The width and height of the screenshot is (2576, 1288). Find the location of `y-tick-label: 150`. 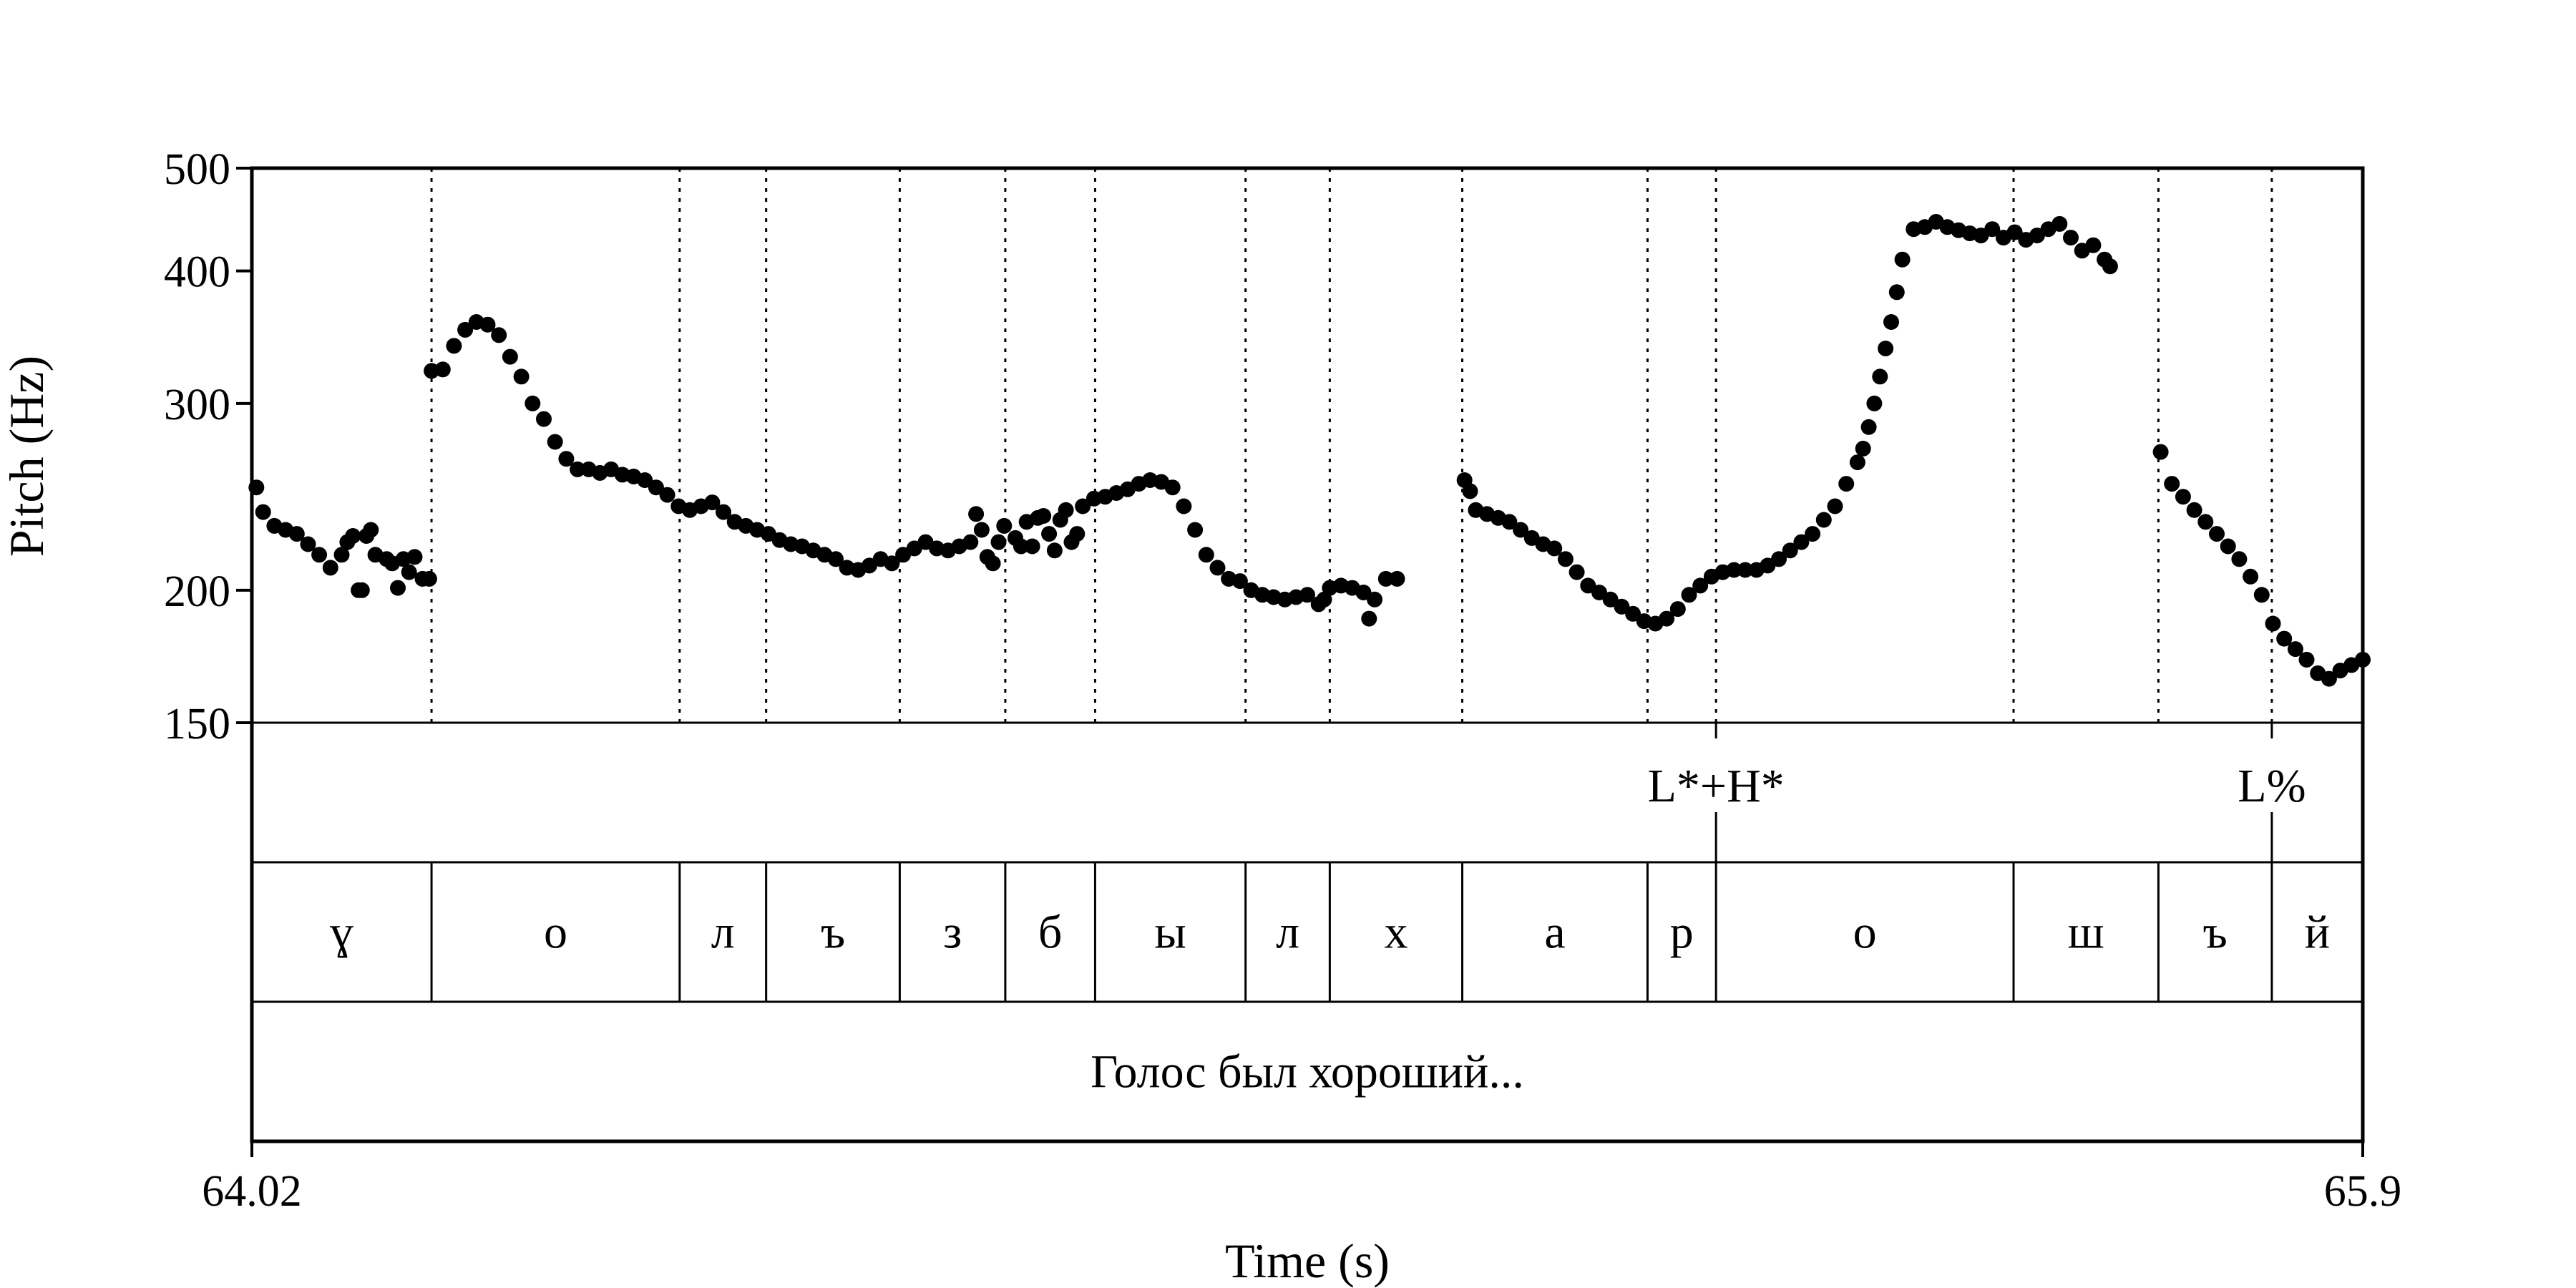

y-tick-label: 150 is located at coordinates (197, 724).